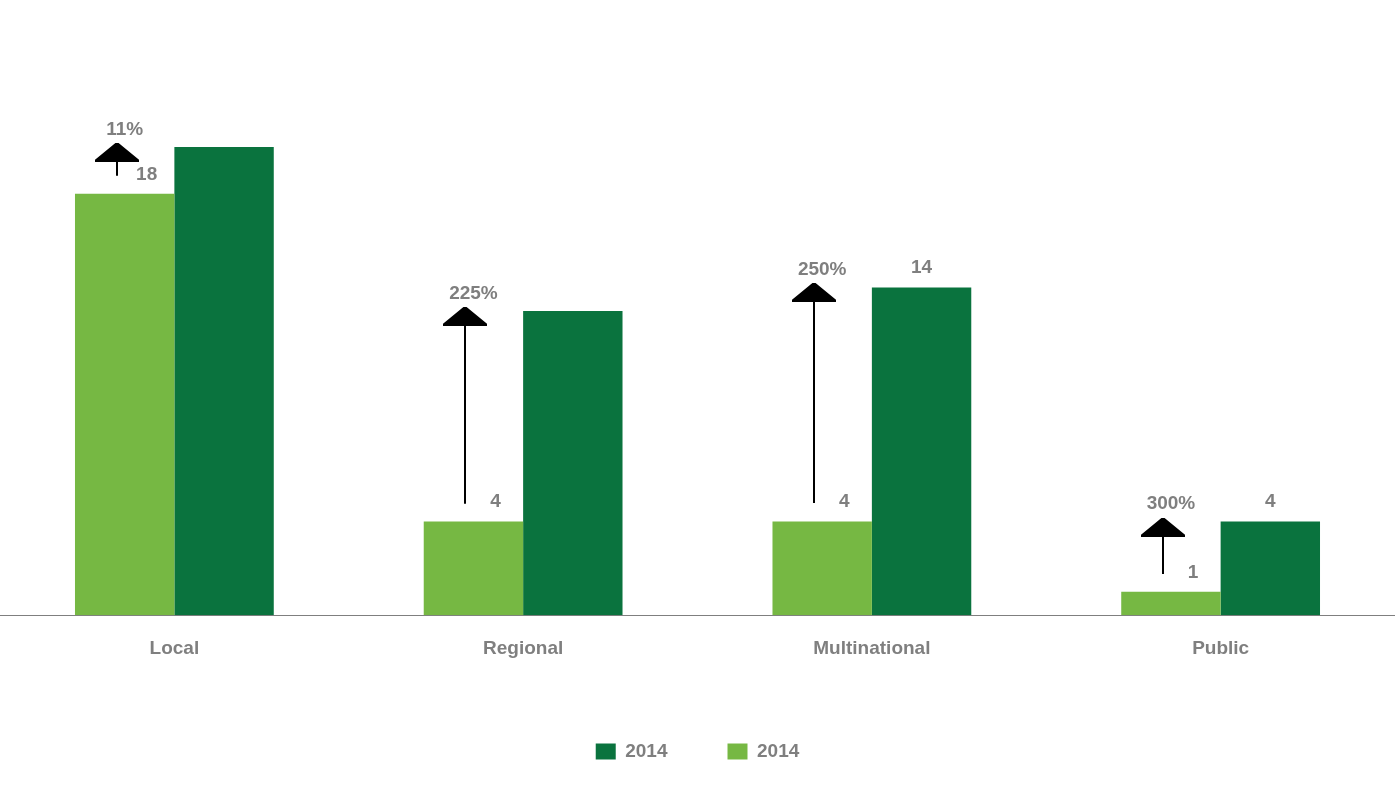  I want to click on annotation: 225%, so click(473, 292).